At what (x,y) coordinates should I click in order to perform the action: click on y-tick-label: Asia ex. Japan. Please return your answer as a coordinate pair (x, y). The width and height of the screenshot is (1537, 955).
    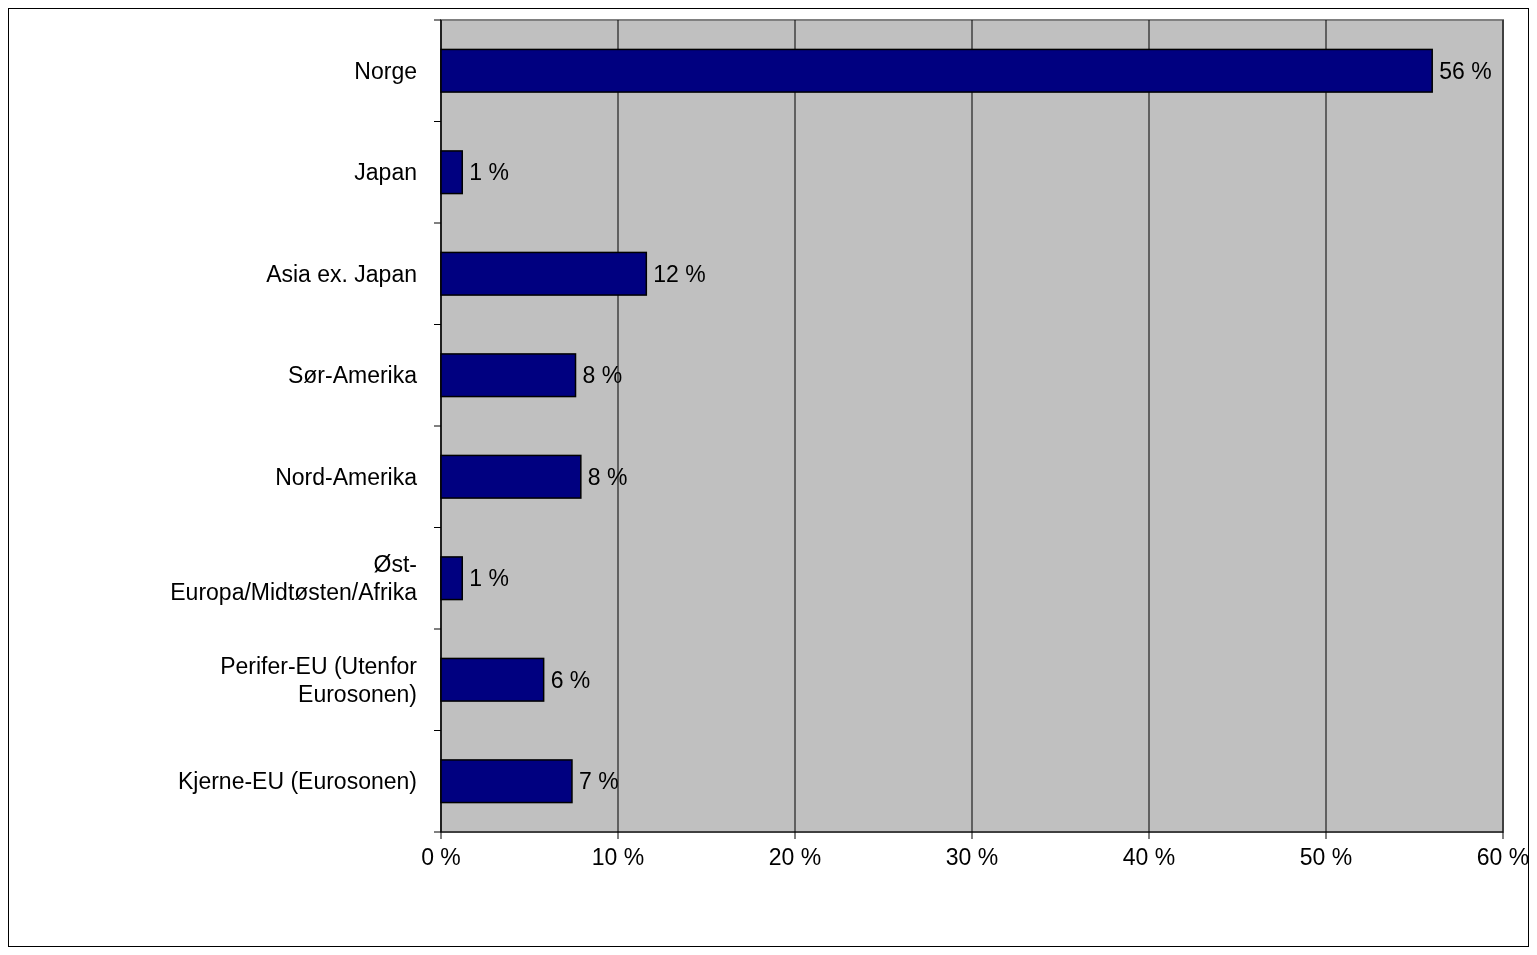
    Looking at the image, I should click on (341, 273).